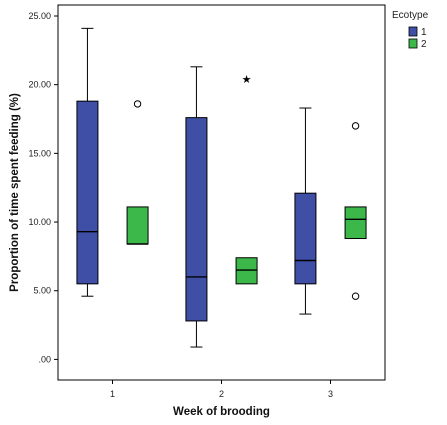  I want to click on legend-label: 1, so click(424, 32).